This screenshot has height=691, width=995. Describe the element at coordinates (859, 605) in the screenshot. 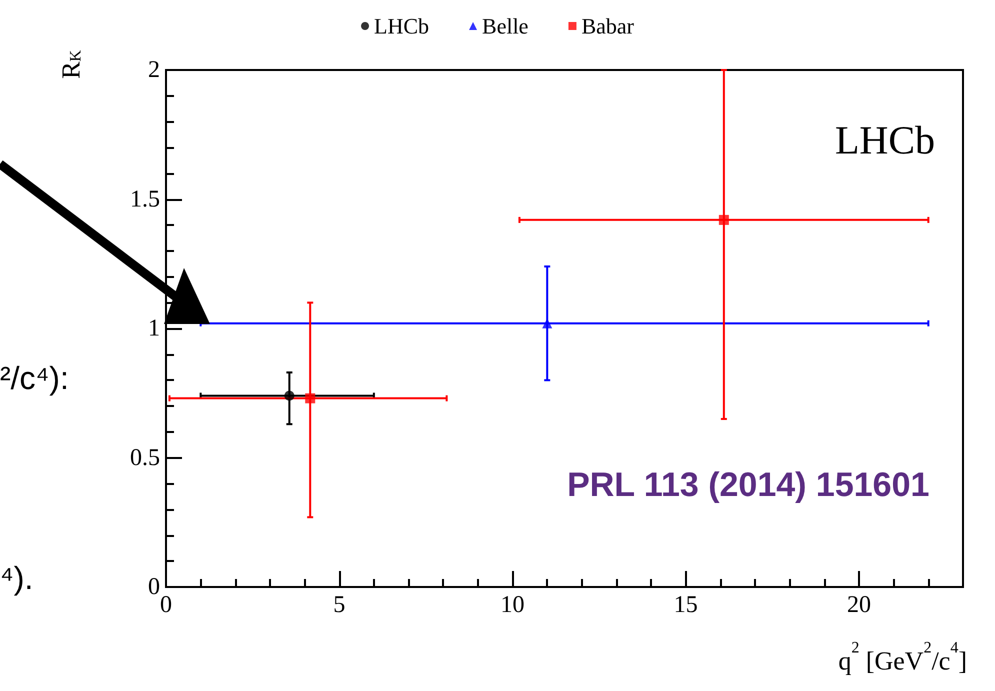

I see `x-tick-label: 20` at that location.